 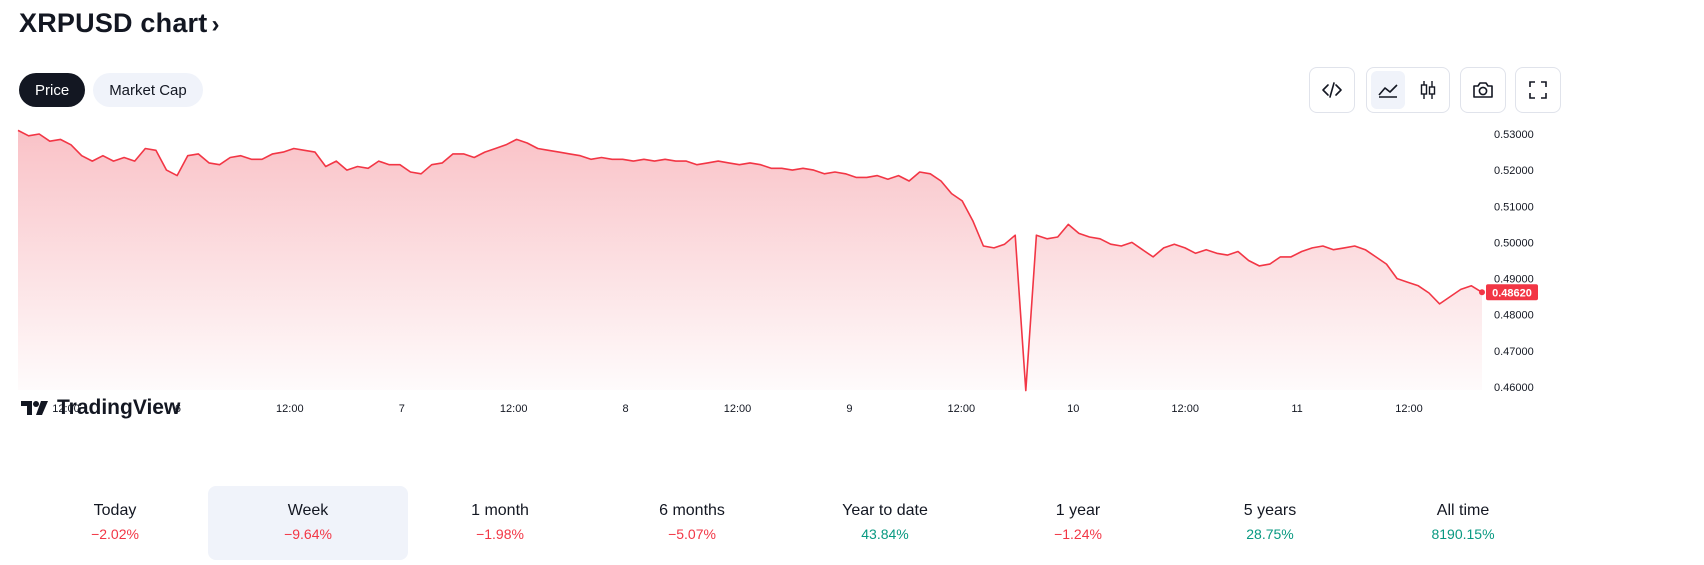 I want to click on y-tick-label: 0.48000, so click(x=1514, y=316).